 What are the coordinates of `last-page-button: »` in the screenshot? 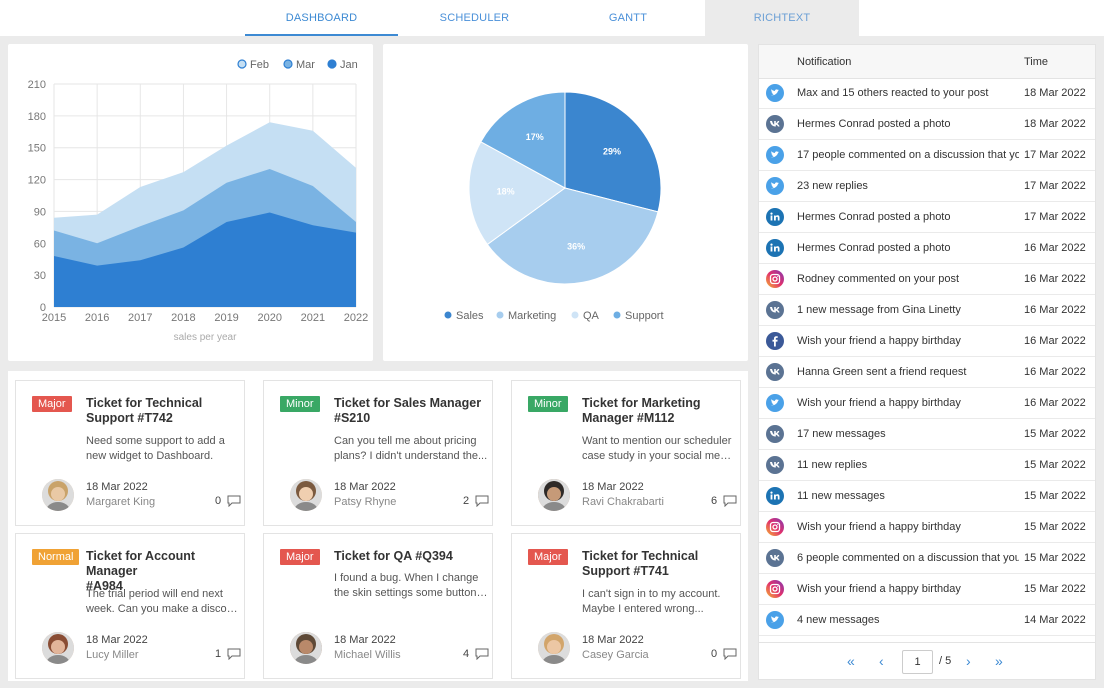 It's located at (999, 661).